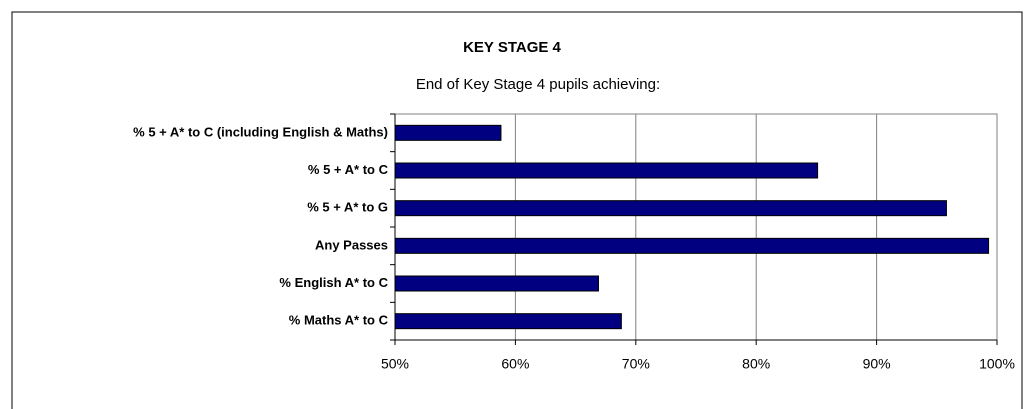 The height and width of the screenshot is (409, 1027). What do you see at coordinates (351, 244) in the screenshot?
I see `y-tick-label: Any Passes` at bounding box center [351, 244].